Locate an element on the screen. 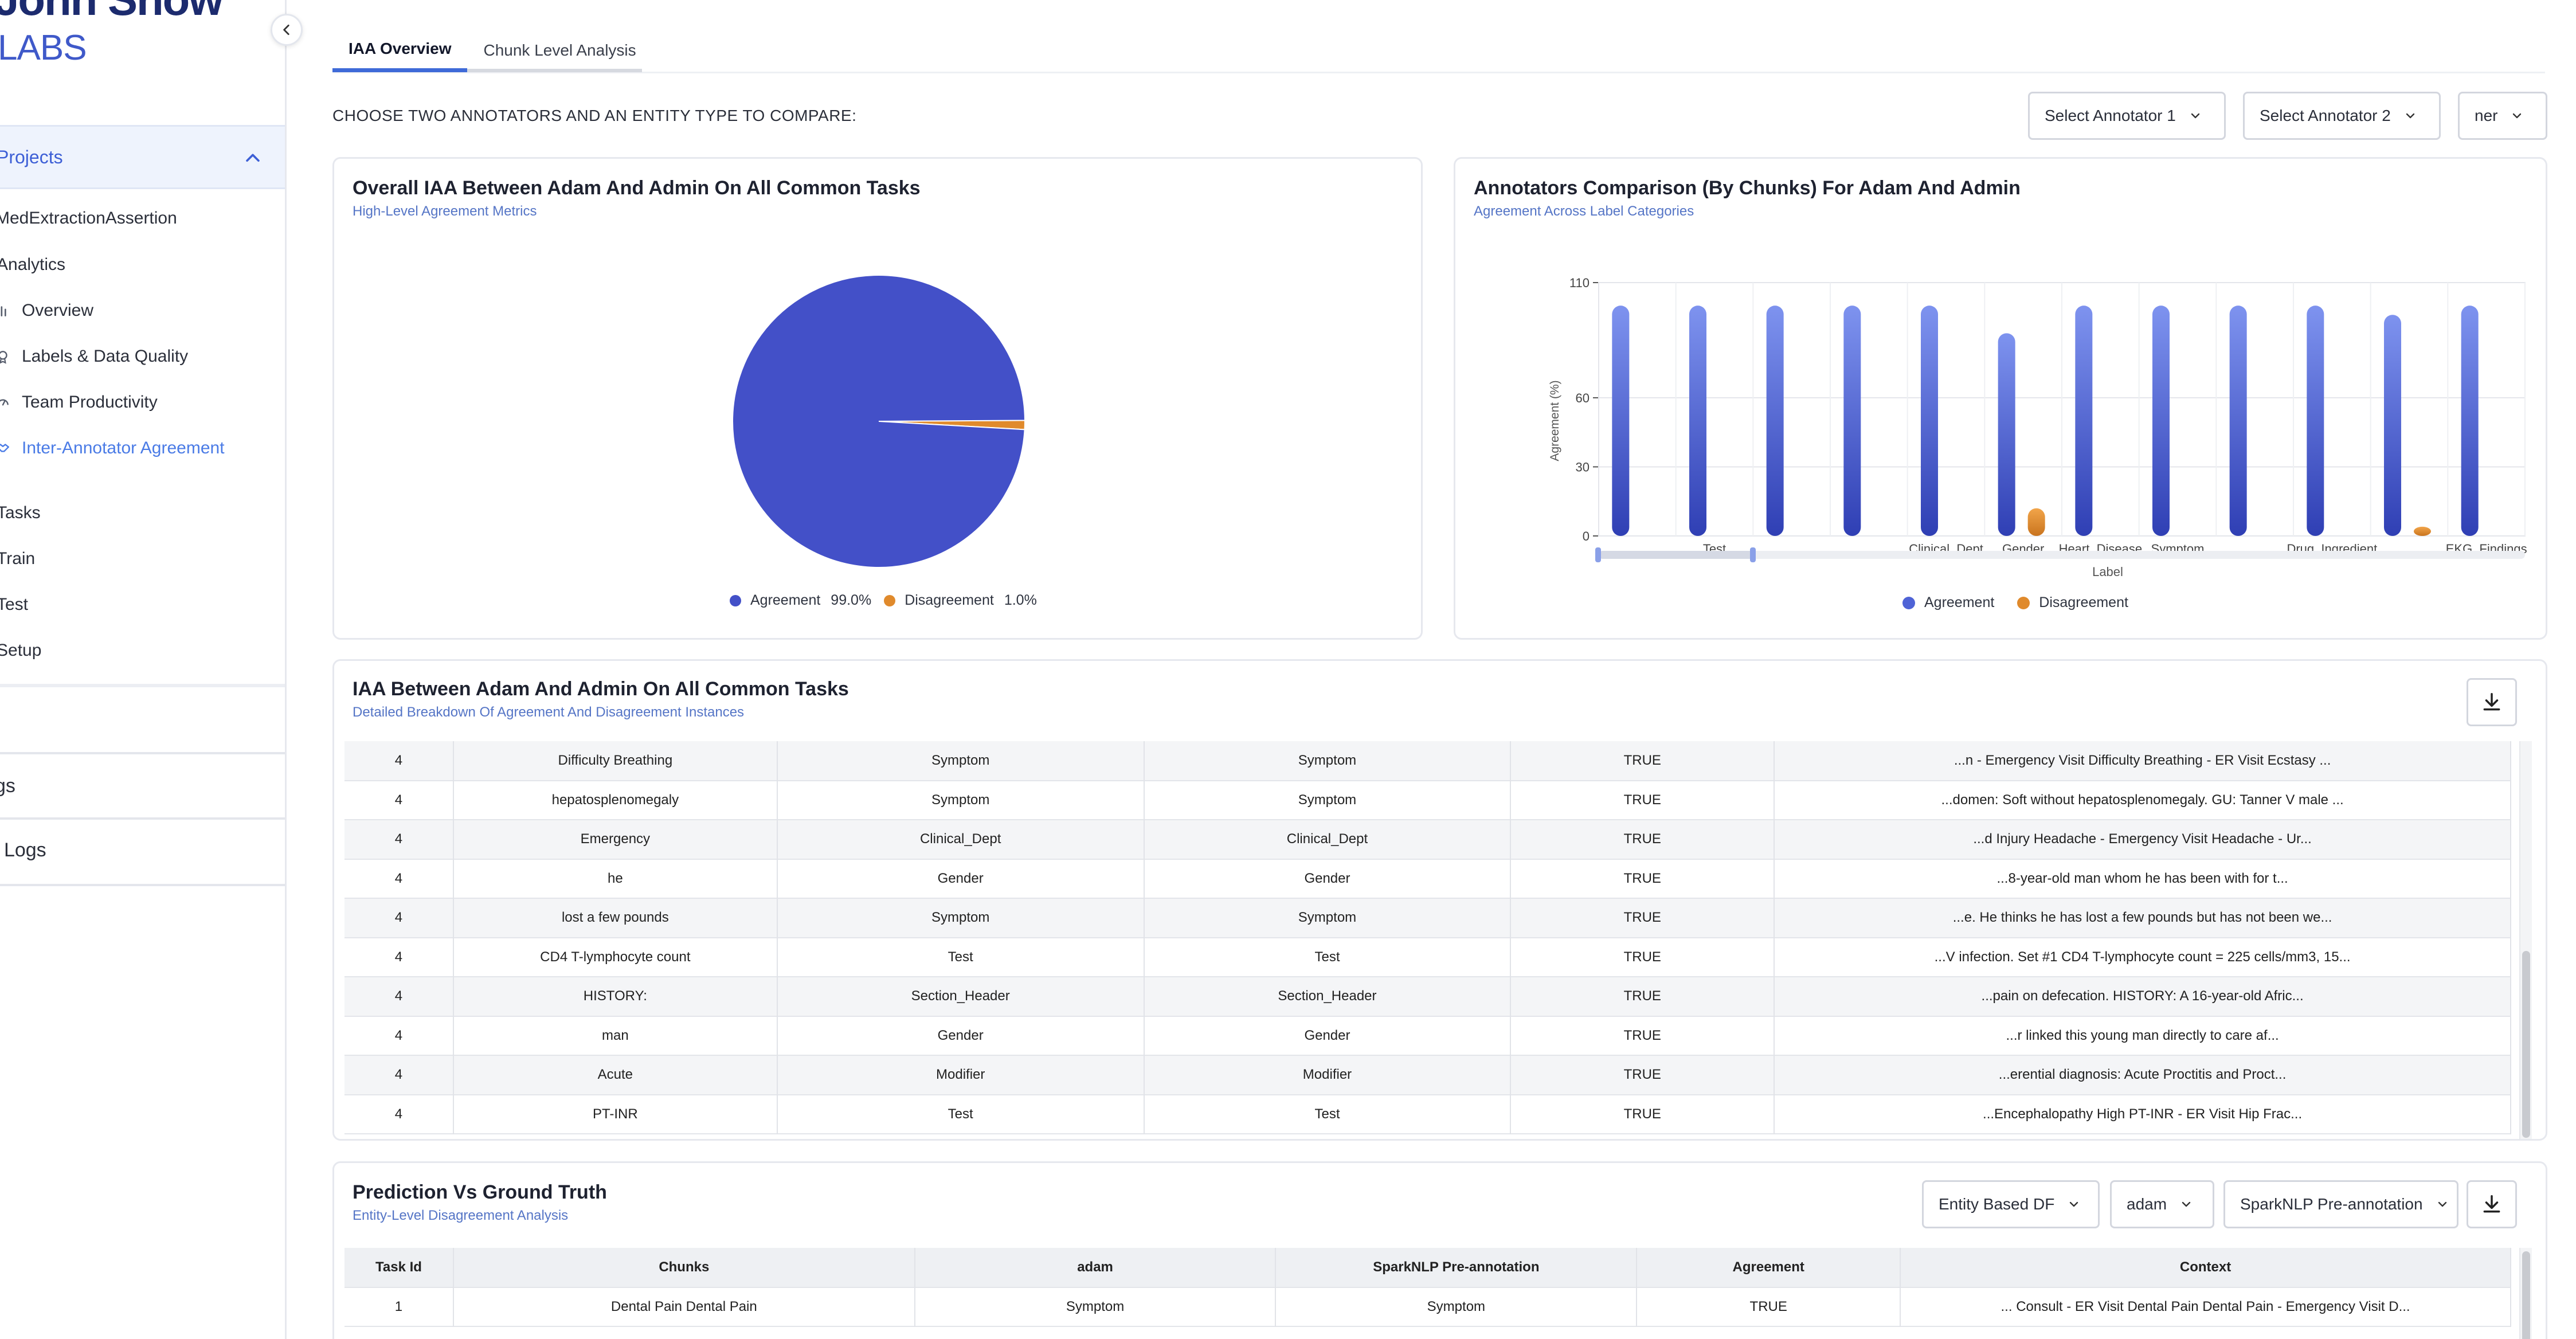  entity-type-value: ner is located at coordinates (2486, 115).